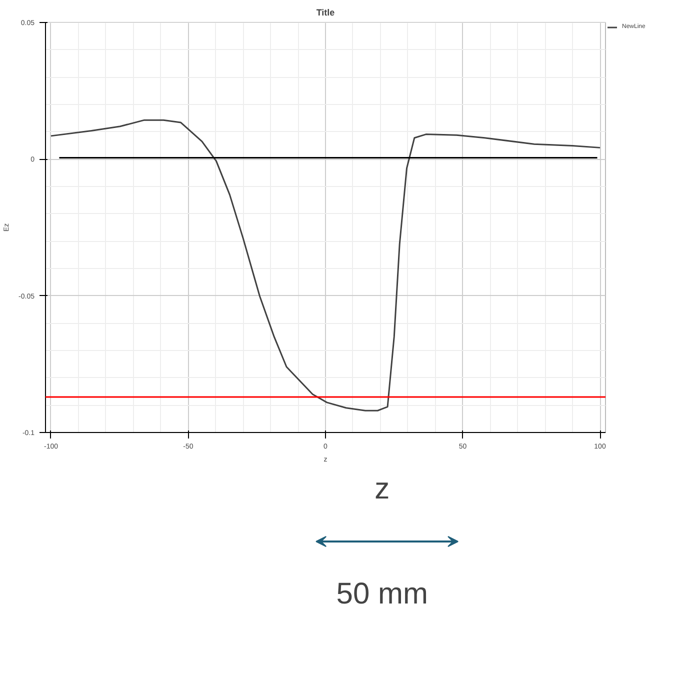 The height and width of the screenshot is (675, 682). Describe the element at coordinates (382, 489) in the screenshot. I see `text: z` at that location.